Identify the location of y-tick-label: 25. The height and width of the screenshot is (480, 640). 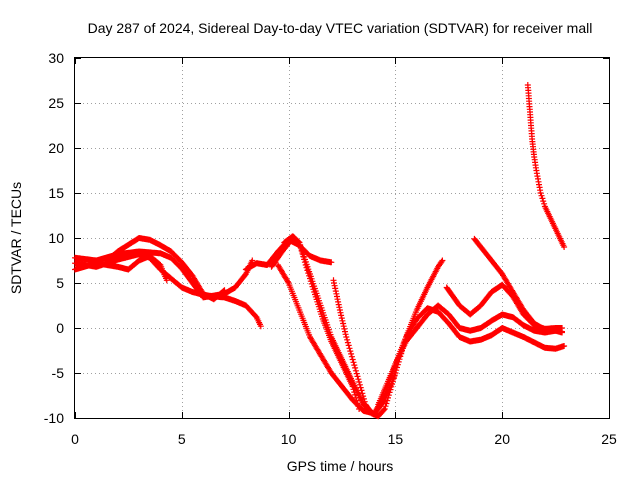
(56, 103).